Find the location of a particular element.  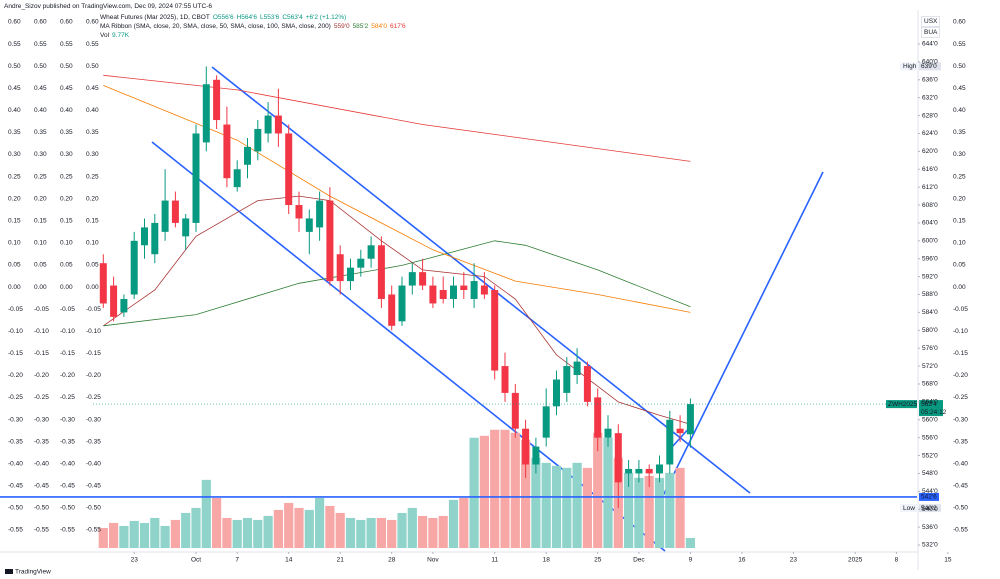

y2-tick-label: 0.45 is located at coordinates (40, 88).